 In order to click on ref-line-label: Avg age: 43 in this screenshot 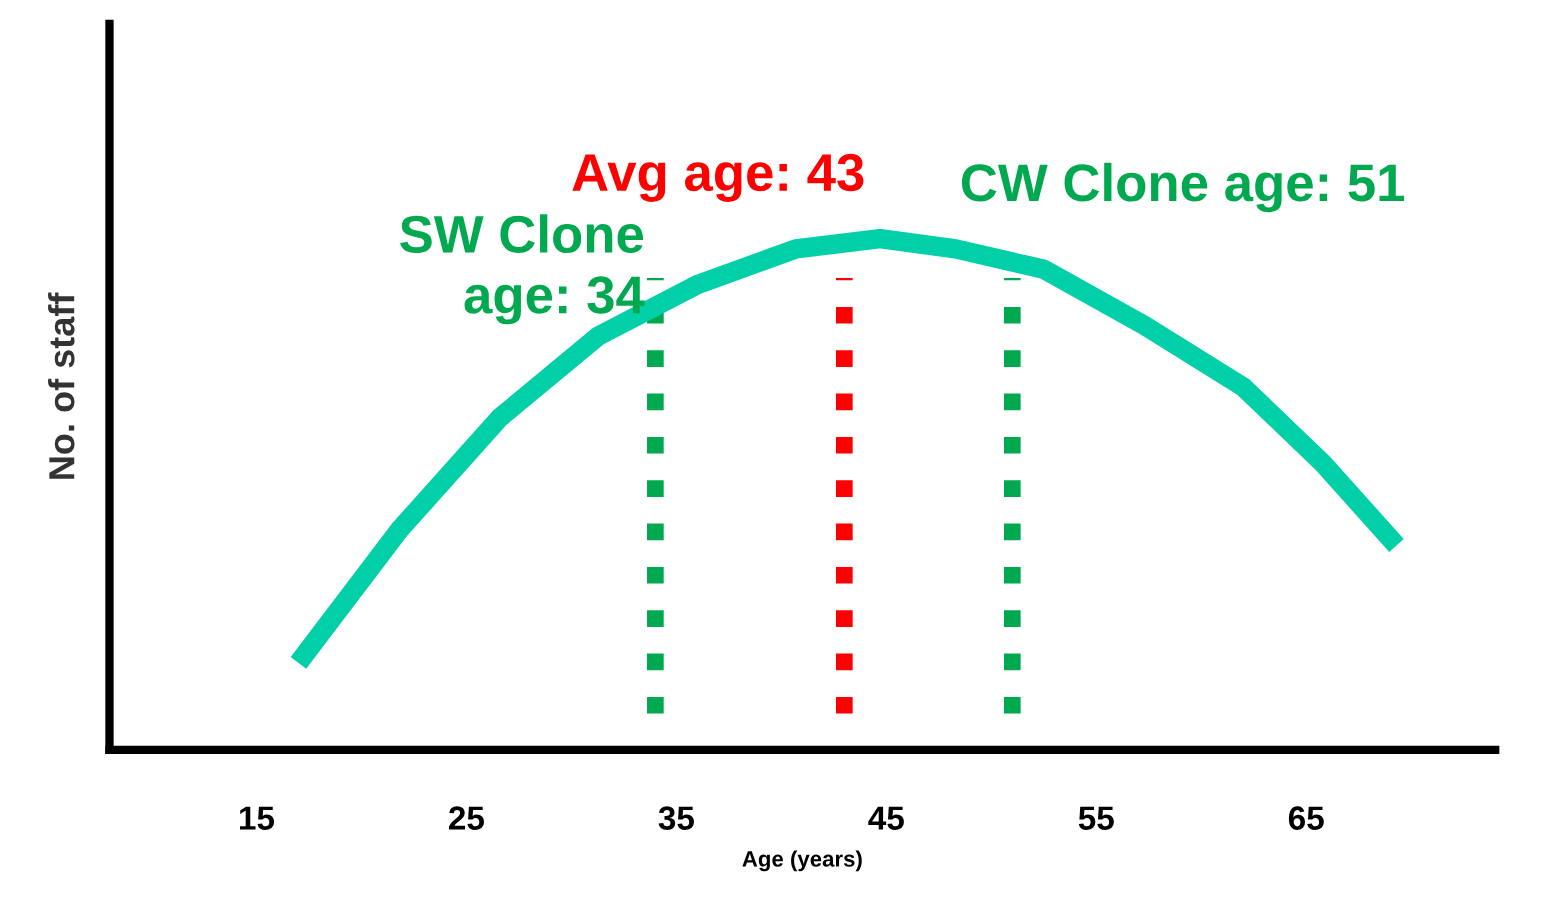, I will do `click(718, 177)`.